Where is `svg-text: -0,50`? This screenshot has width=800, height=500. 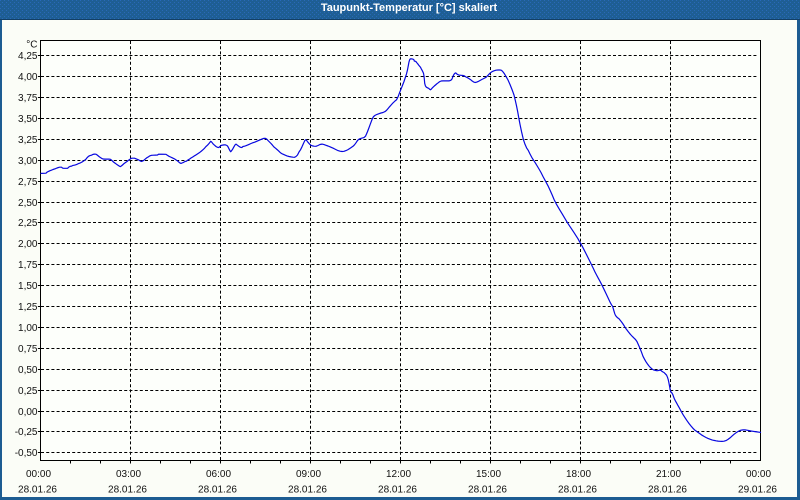 svg-text: -0,50 is located at coordinates (26, 453).